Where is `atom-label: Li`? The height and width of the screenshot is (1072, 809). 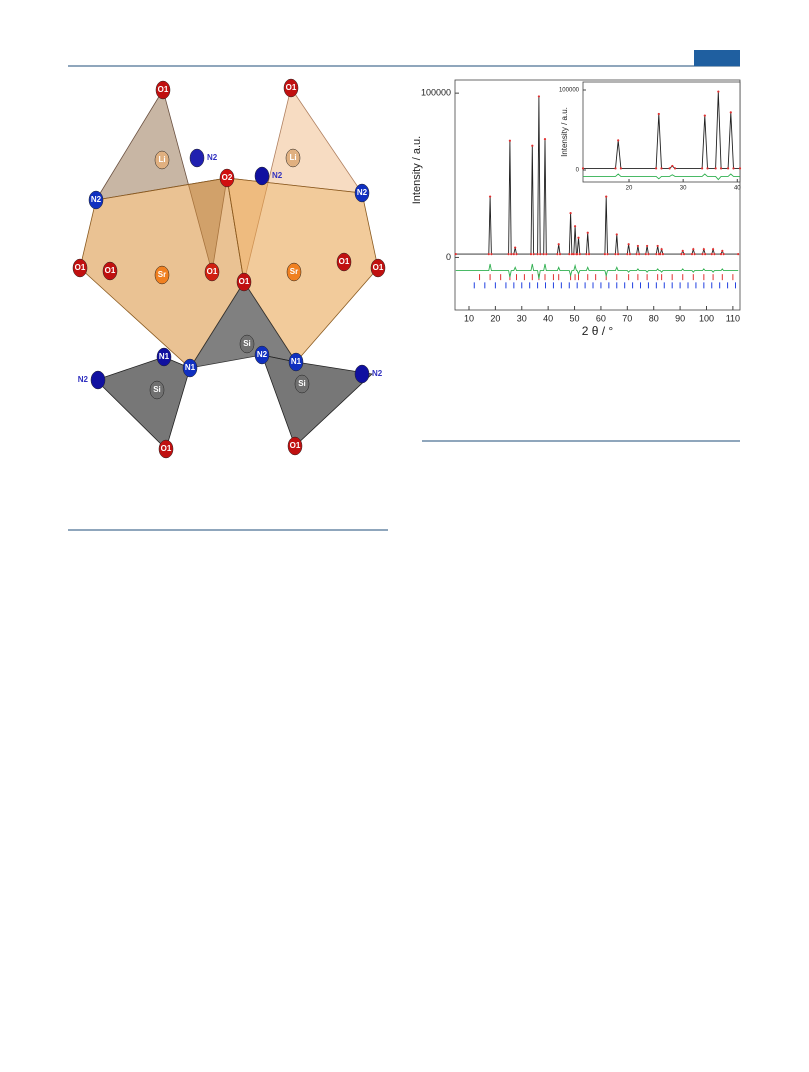 atom-label: Li is located at coordinates (161, 159).